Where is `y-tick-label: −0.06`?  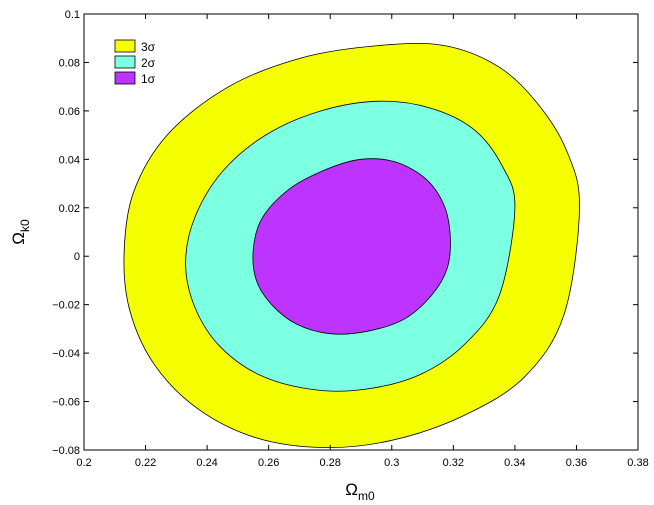
y-tick-label: −0.06 is located at coordinates (66, 403).